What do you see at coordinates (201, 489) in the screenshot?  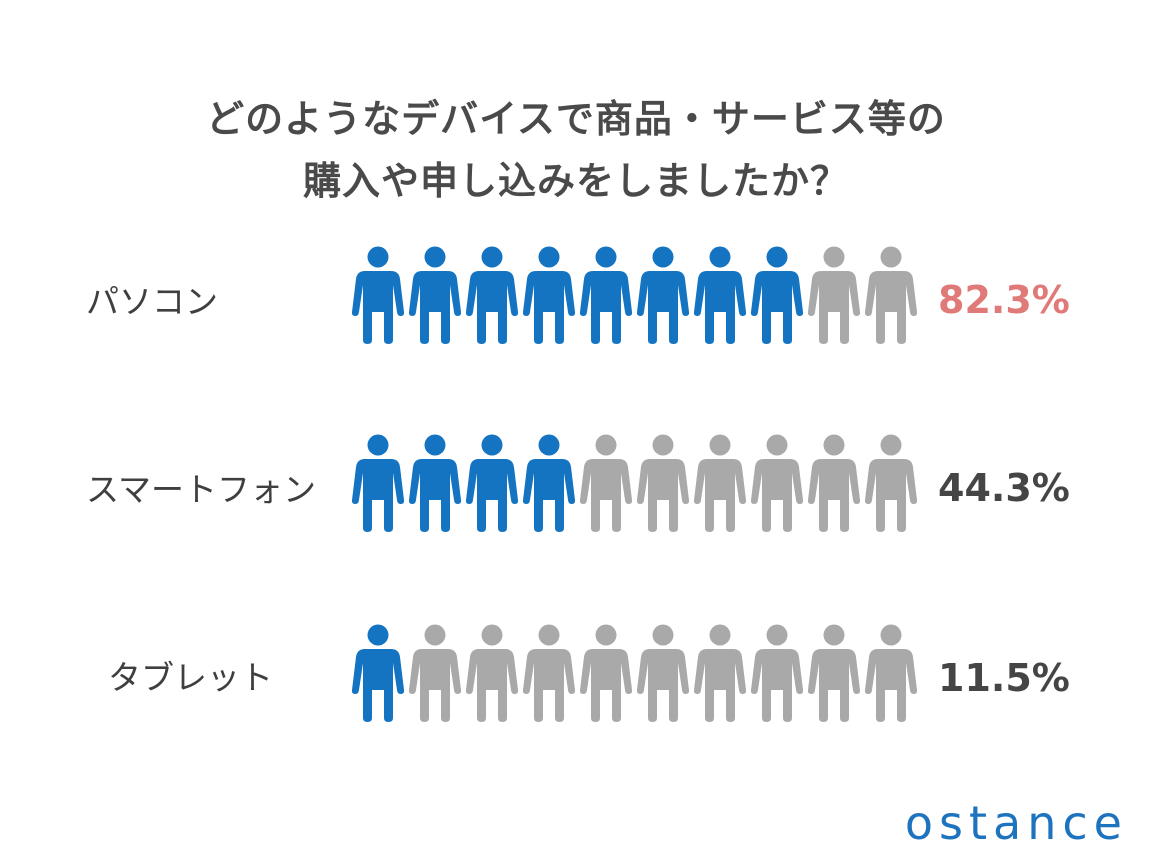 I see `category-label-smartphone: スマートフォン` at bounding box center [201, 489].